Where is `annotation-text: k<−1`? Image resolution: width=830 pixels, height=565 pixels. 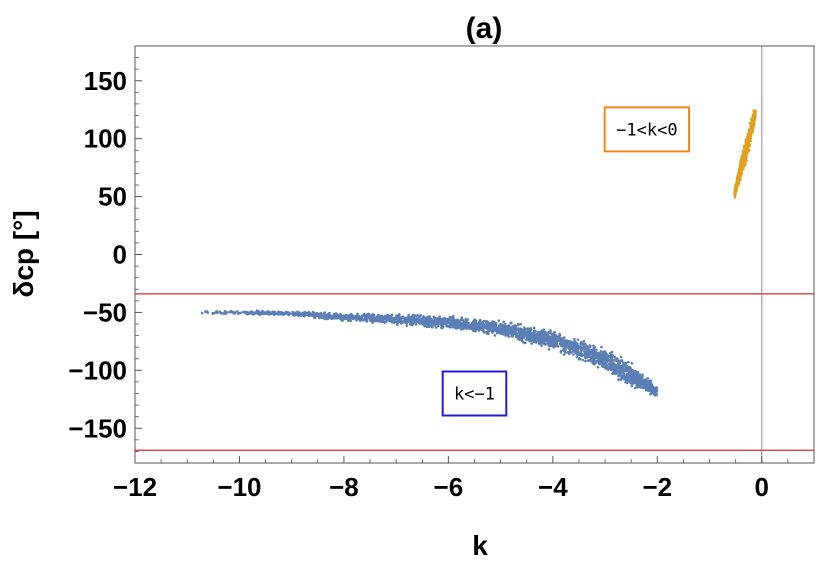
annotation-text: k<−1 is located at coordinates (474, 395).